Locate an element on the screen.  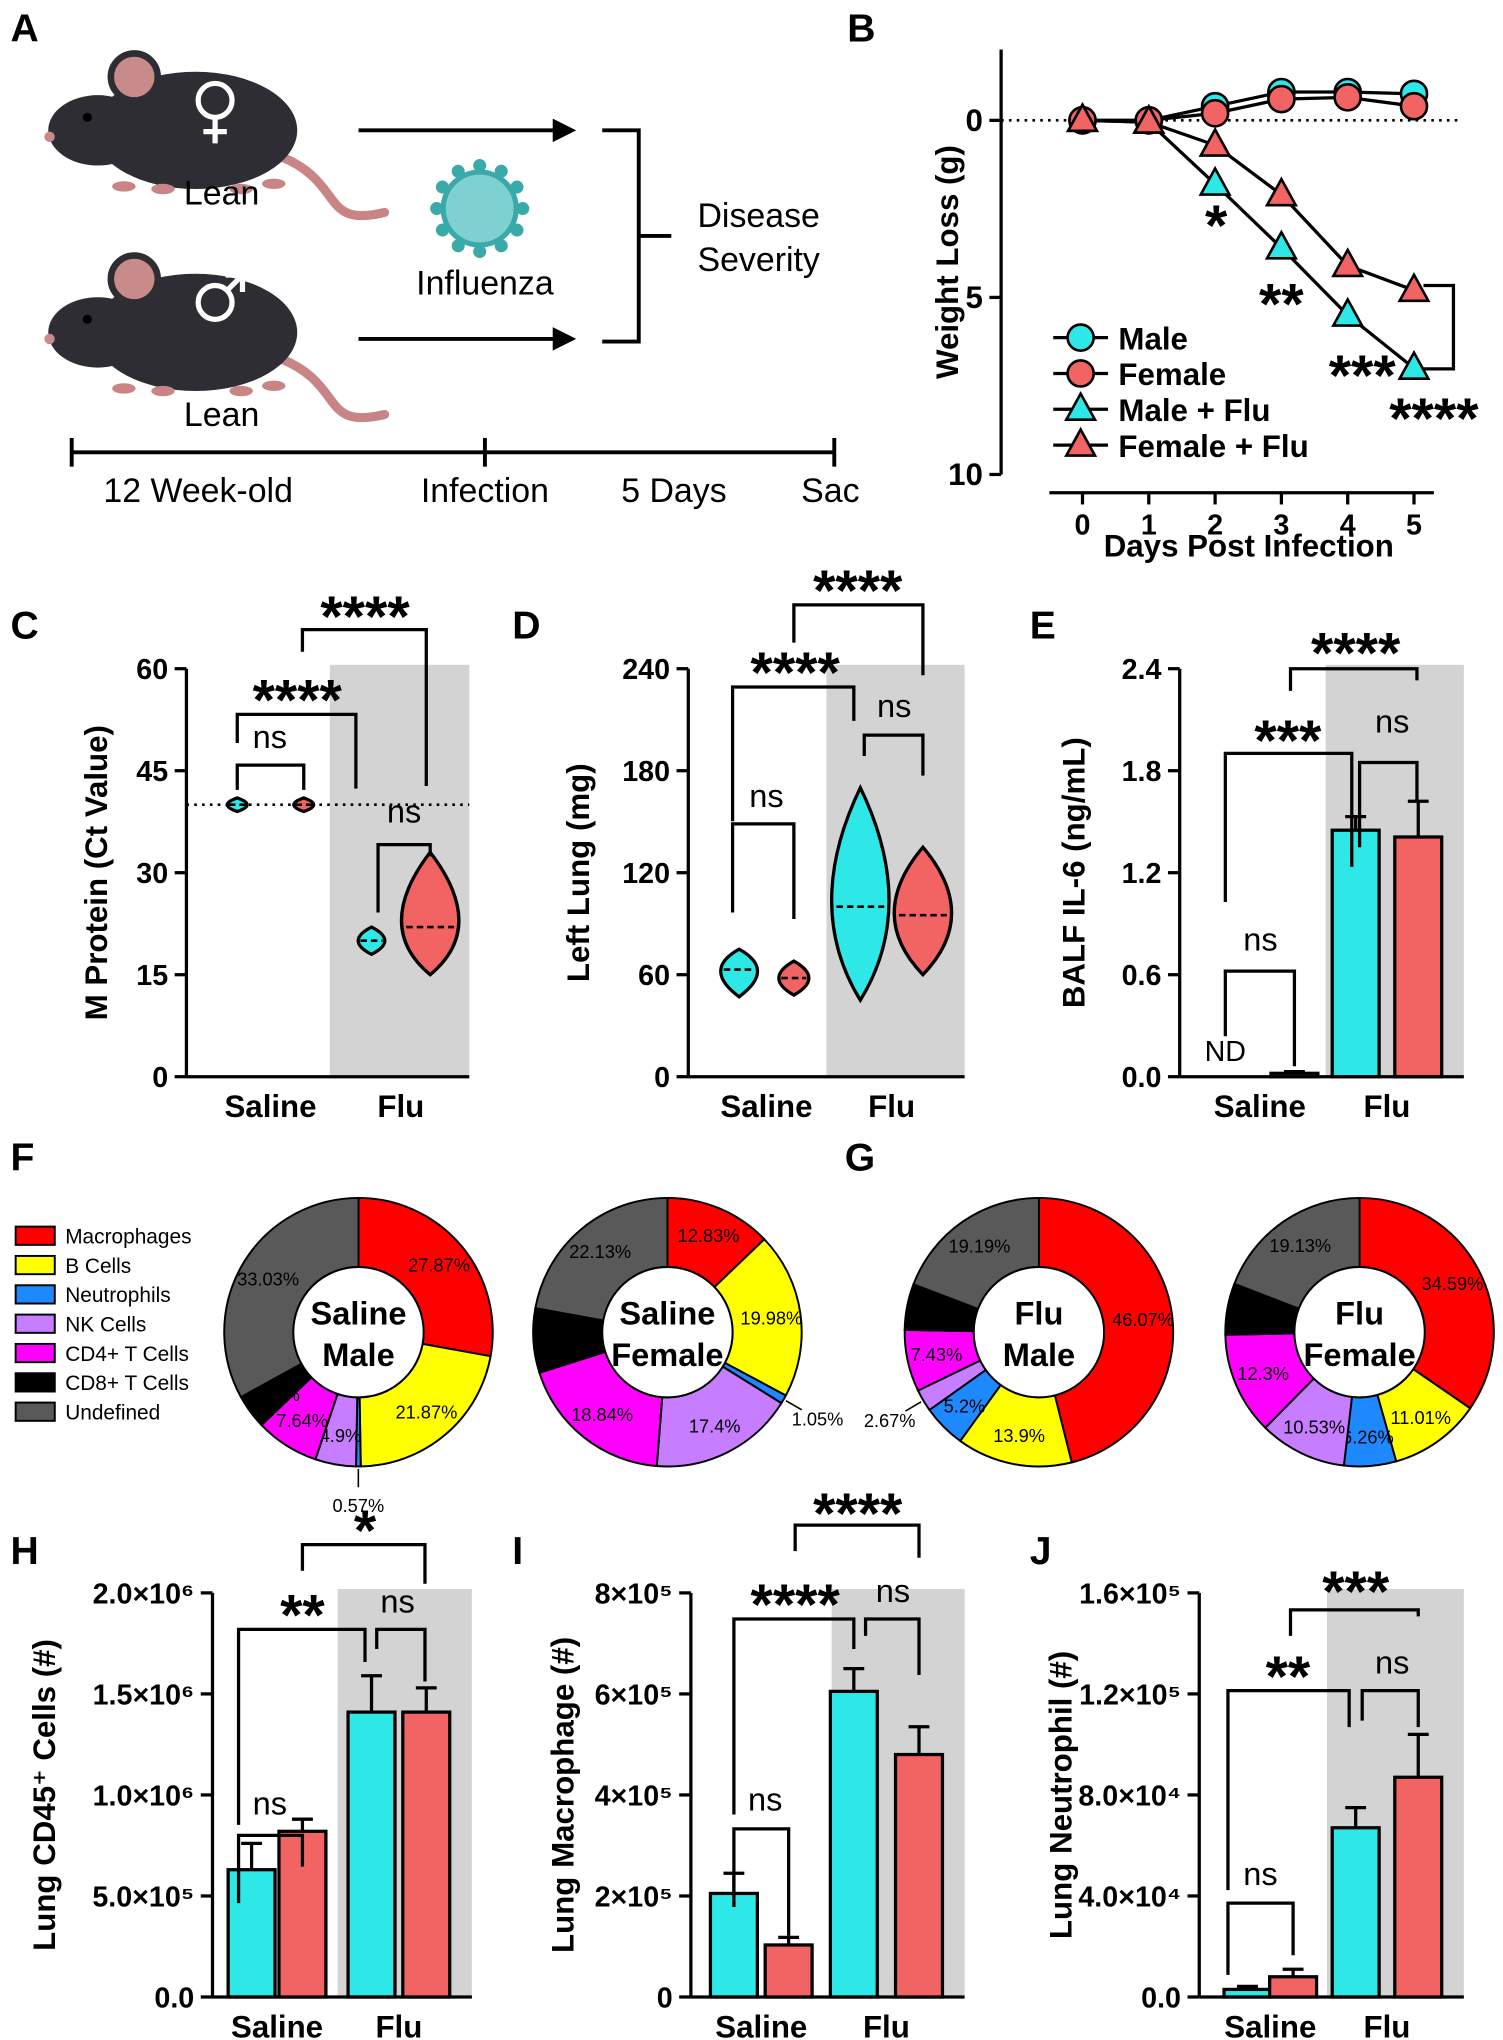
panel-letter: F is located at coordinates (22, 1158).